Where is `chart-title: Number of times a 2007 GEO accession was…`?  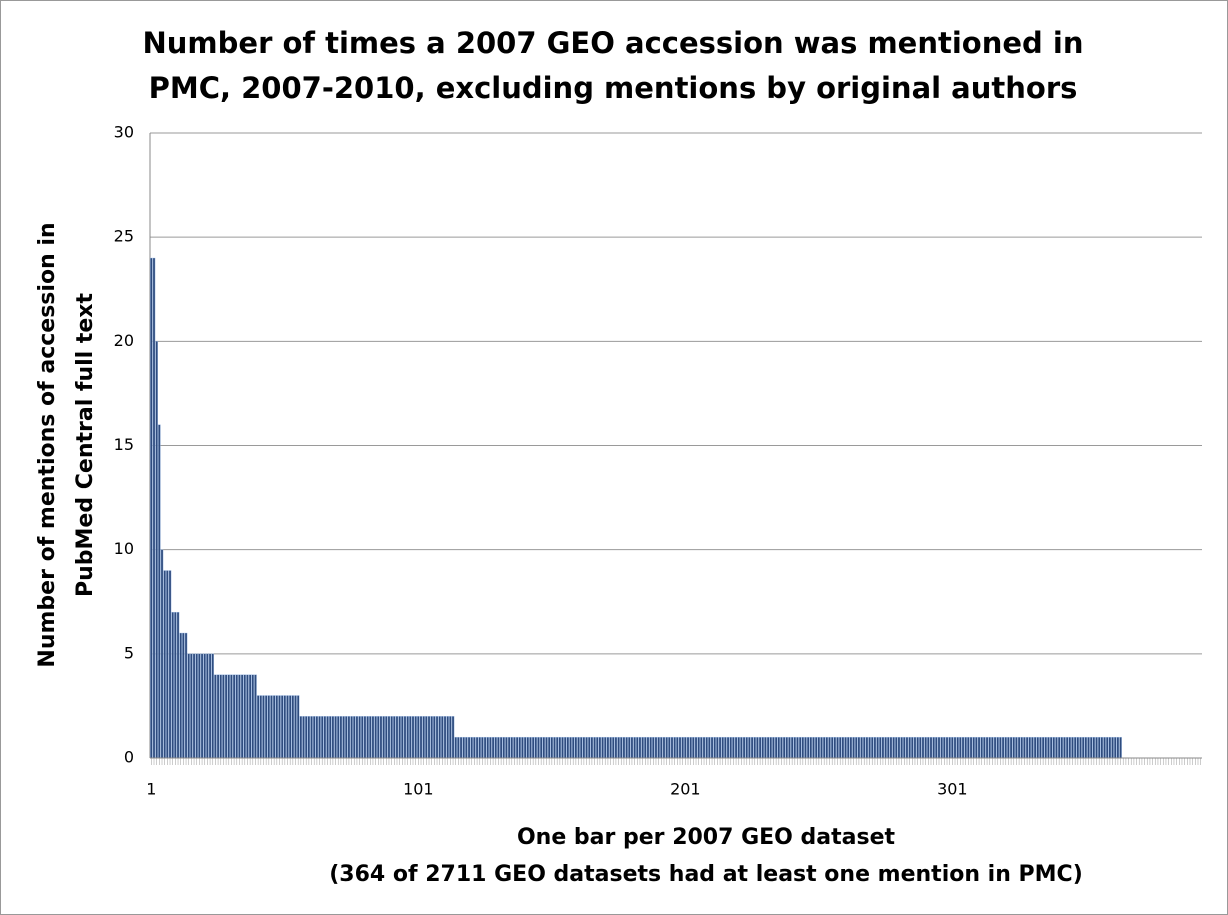 chart-title: Number of times a 2007 GEO accession was… is located at coordinates (613, 43).